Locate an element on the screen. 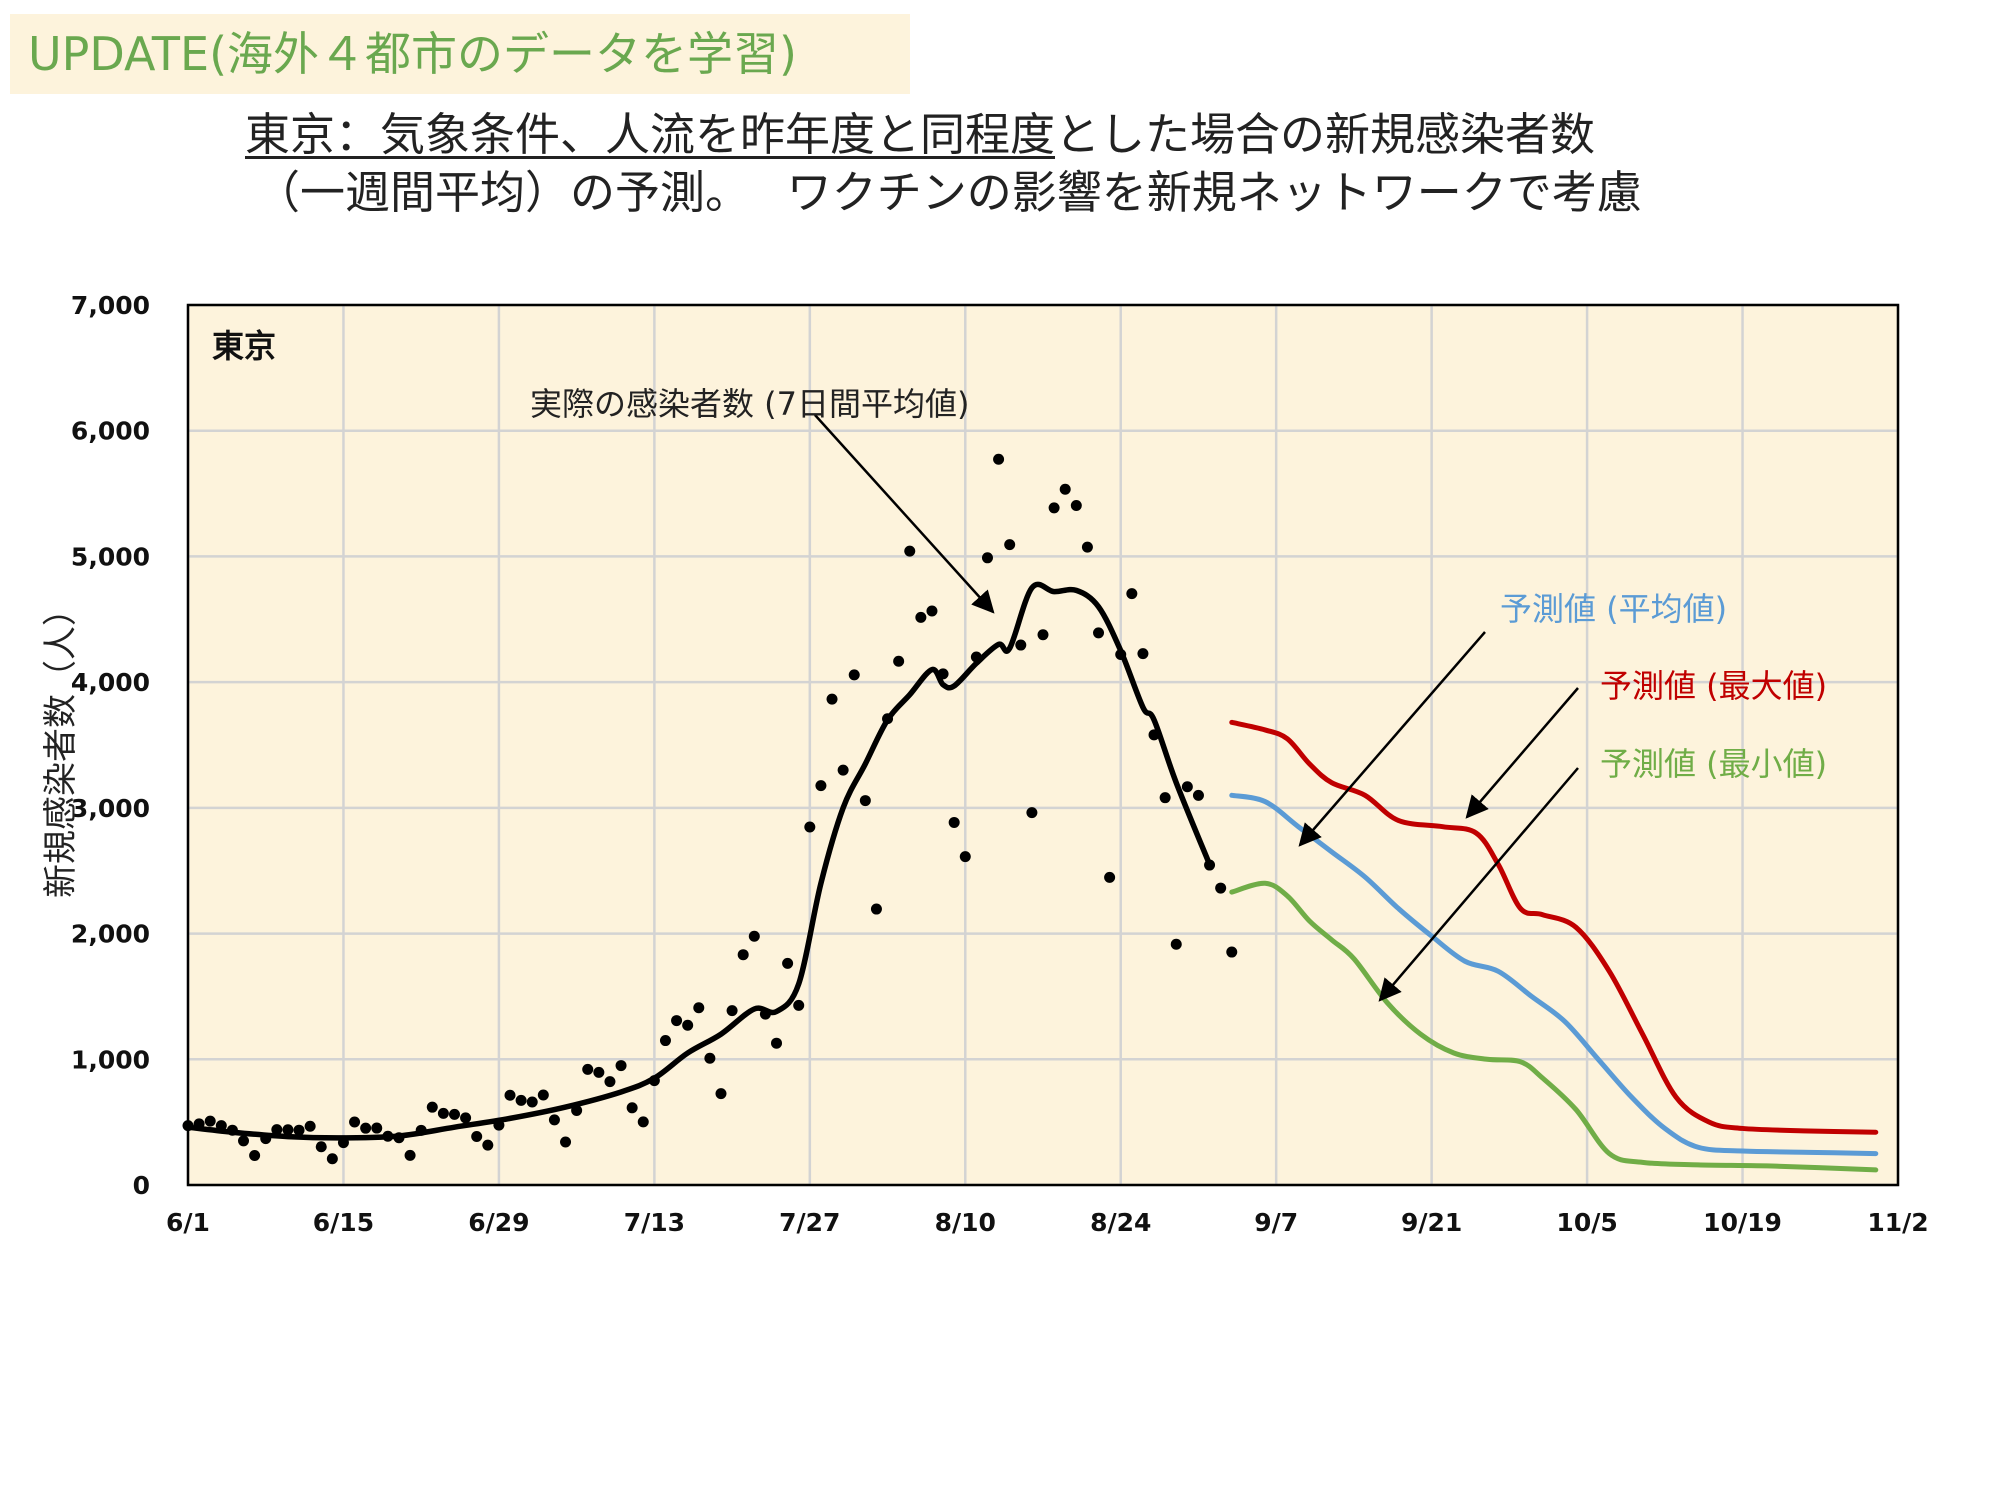 The height and width of the screenshot is (1500, 2000). x-tick-label: 11/2 is located at coordinates (1897, 1222).